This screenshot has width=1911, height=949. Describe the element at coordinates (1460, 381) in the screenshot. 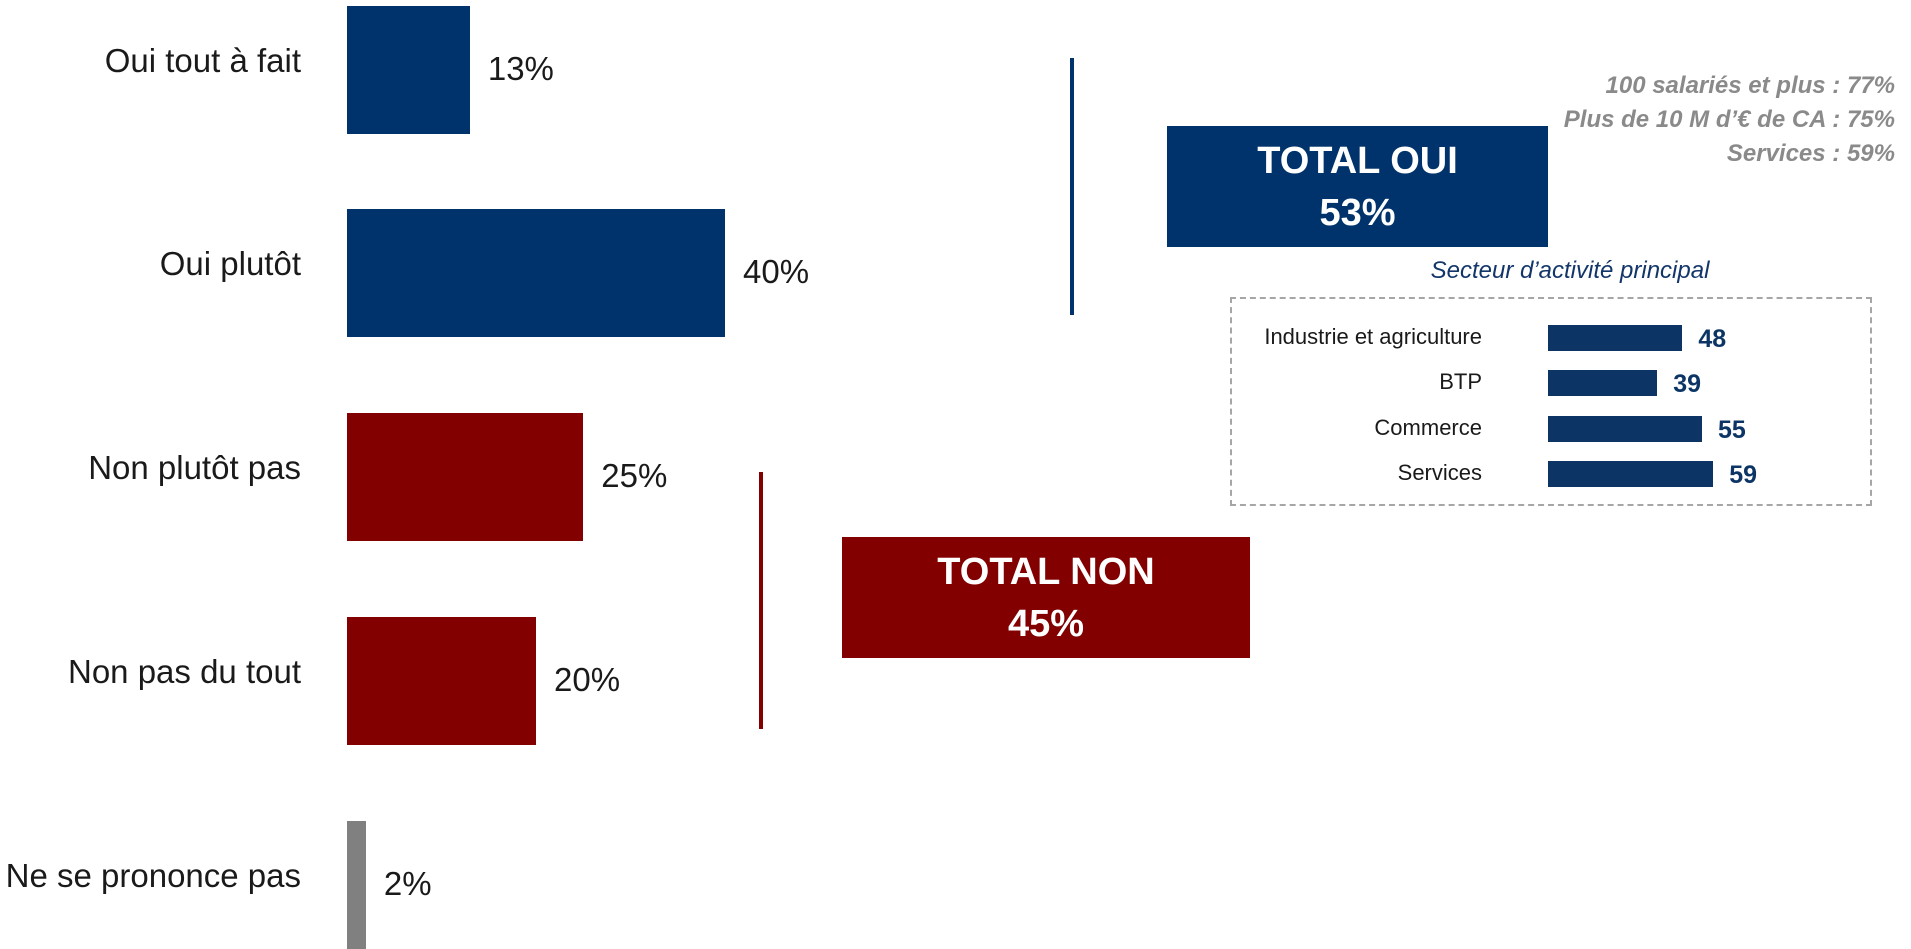

I see `sector-category-label: BTP` at that location.